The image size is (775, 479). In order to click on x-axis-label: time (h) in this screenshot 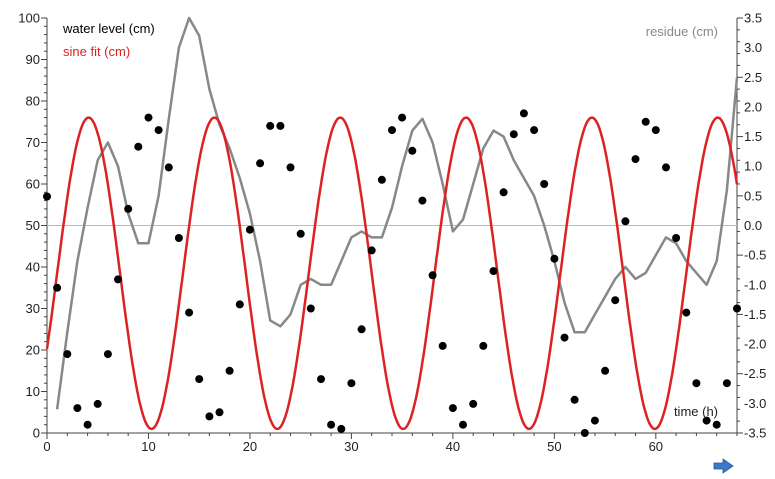, I will do `click(696, 411)`.